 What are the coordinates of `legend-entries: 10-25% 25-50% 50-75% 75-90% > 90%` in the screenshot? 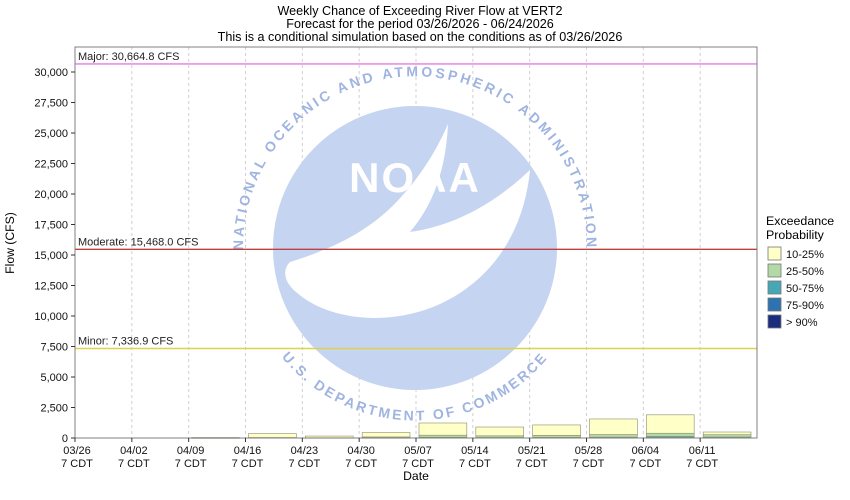 It's located at (795, 287).